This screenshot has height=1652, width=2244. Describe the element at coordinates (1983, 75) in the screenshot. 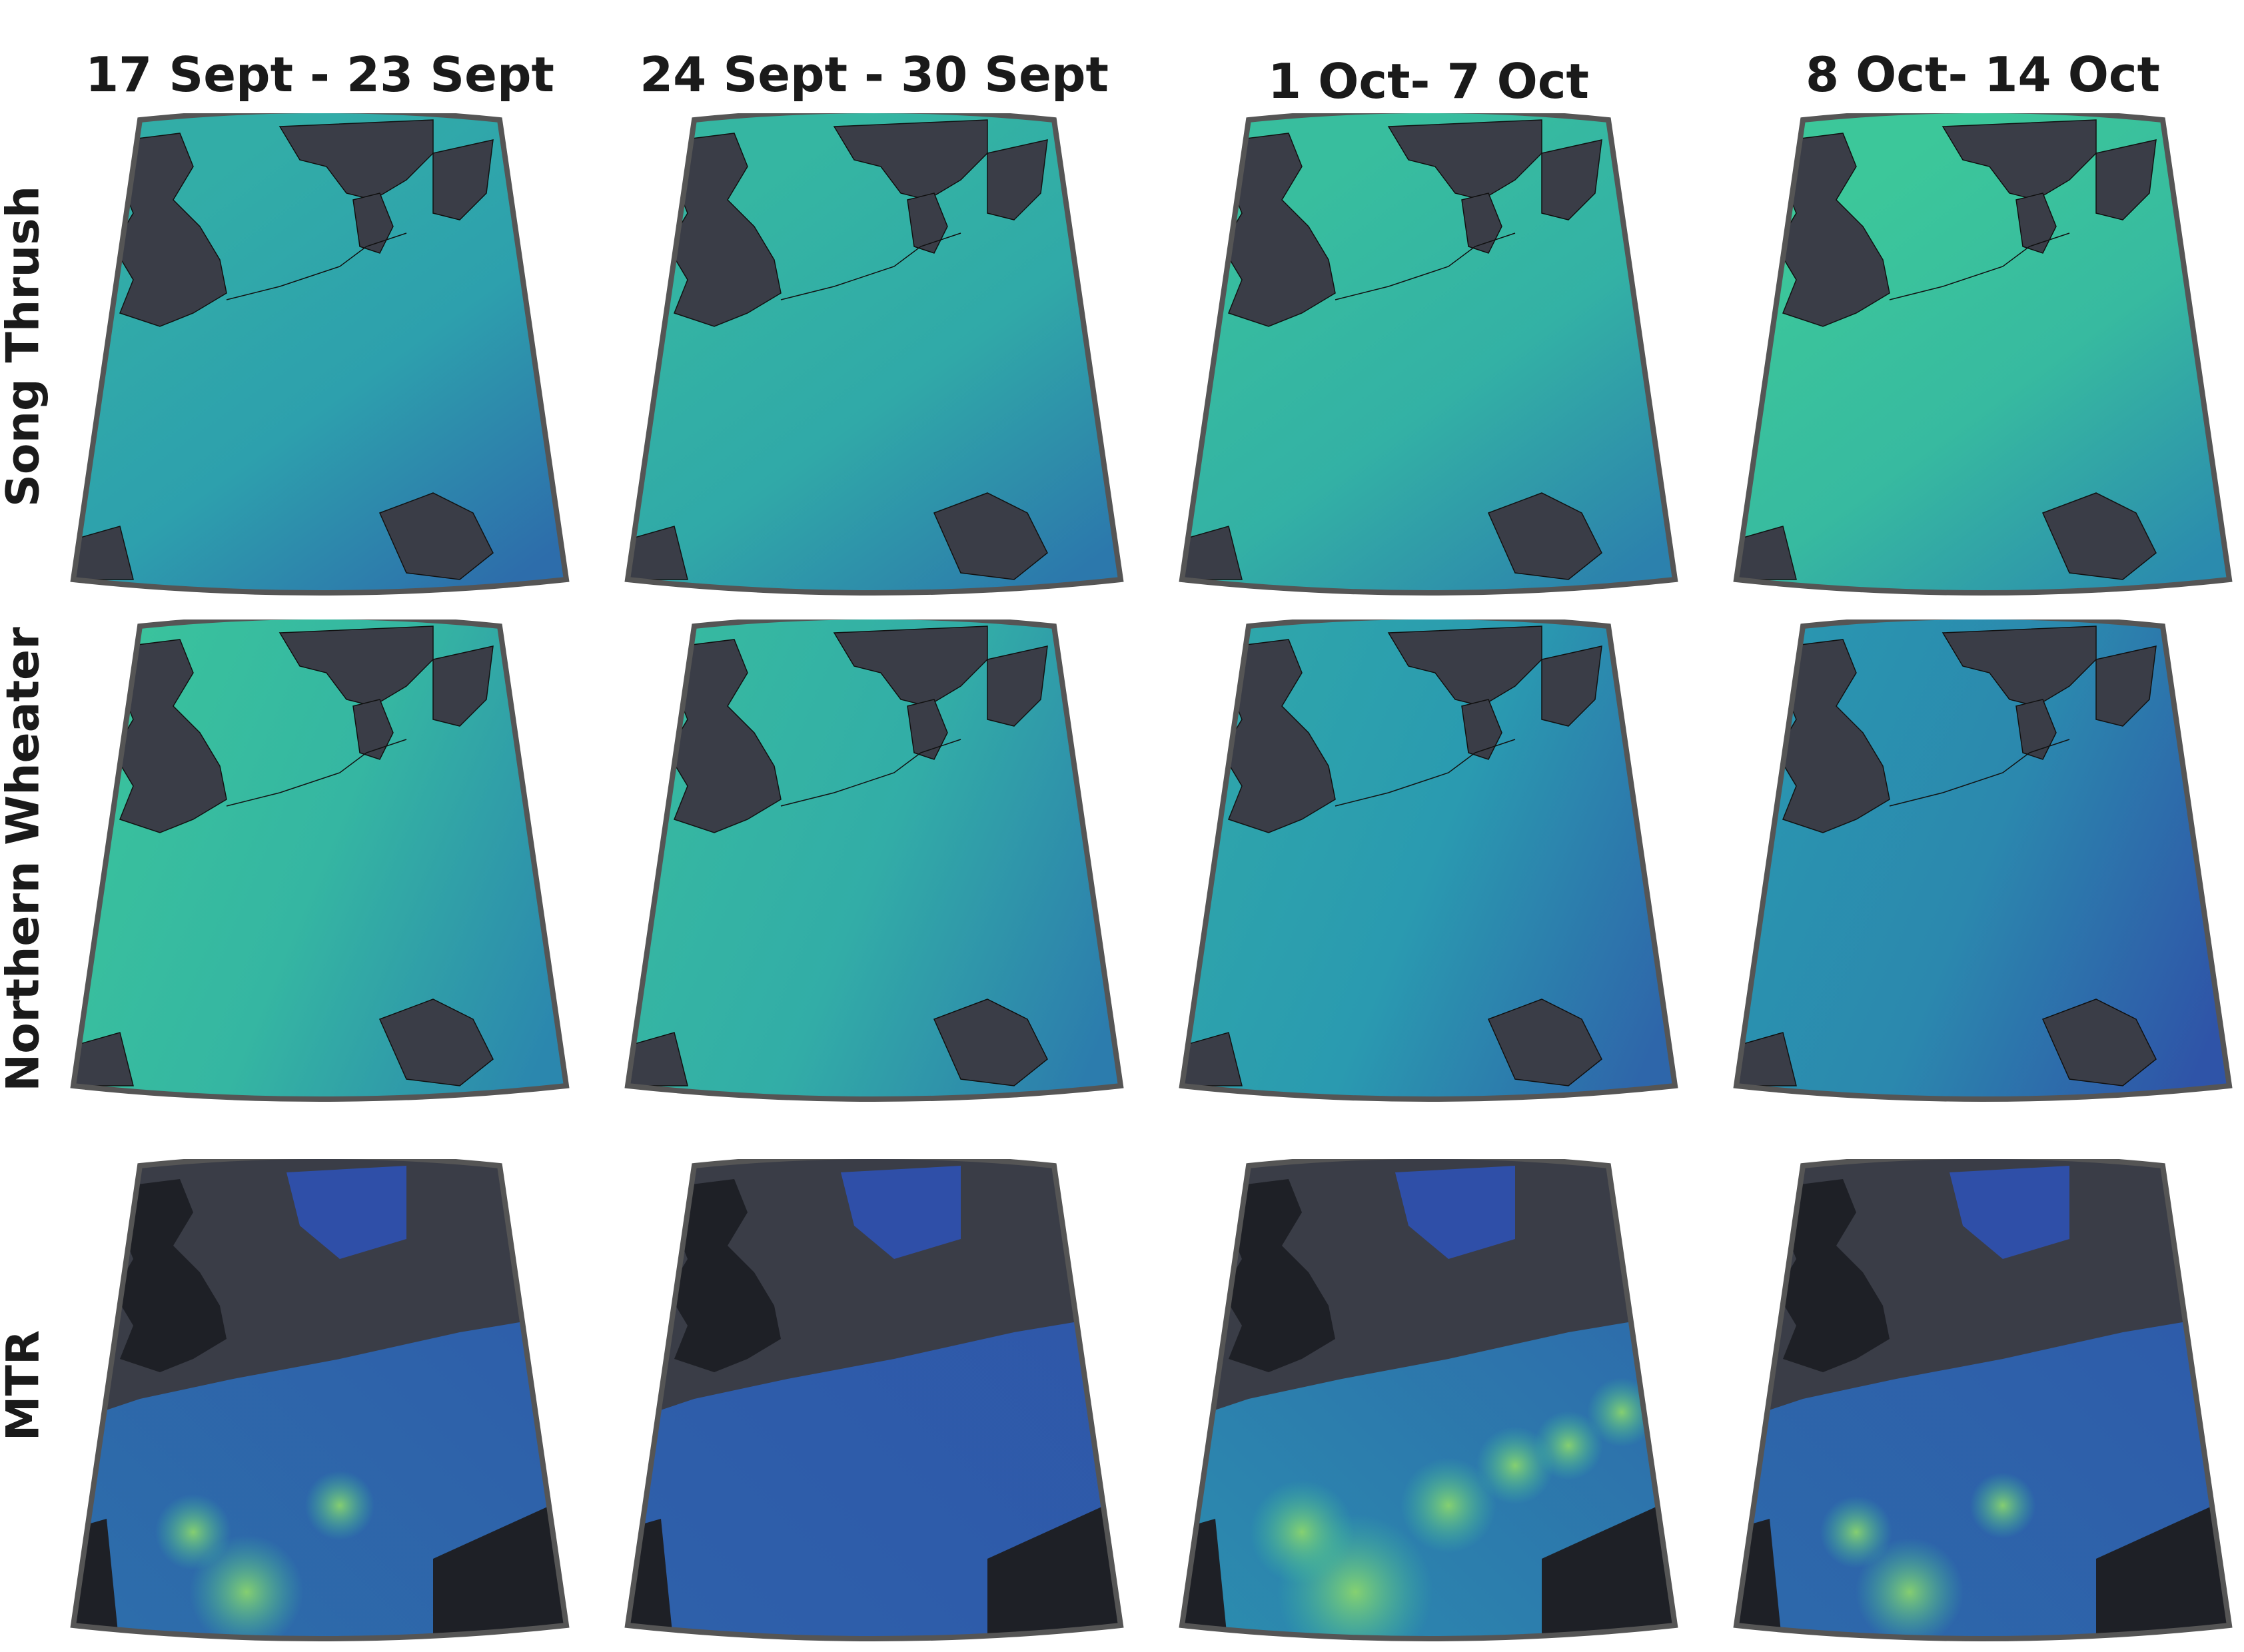

I see `column-title: 8 Oct- 14 Oct` at that location.